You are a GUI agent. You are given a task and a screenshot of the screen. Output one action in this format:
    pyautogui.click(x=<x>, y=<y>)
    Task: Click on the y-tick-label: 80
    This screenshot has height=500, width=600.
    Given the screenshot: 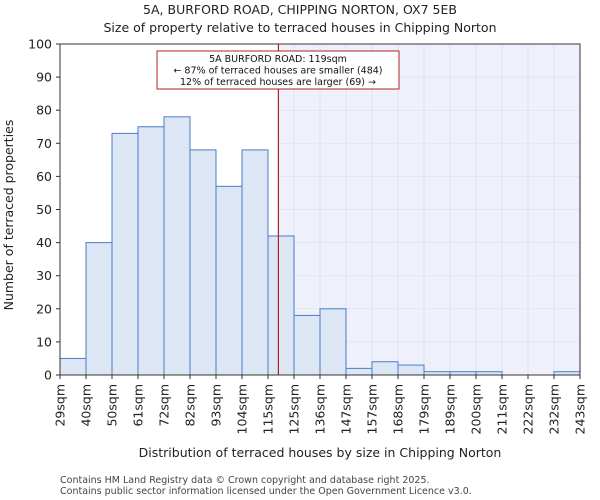 What is the action you would take?
    pyautogui.click(x=44, y=110)
    